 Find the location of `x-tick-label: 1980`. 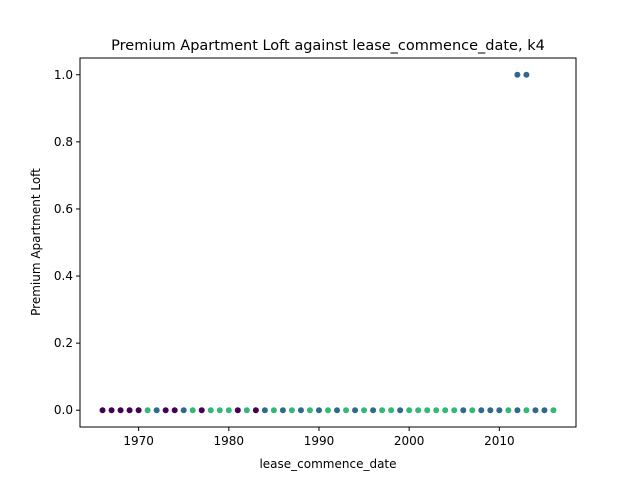

x-tick-label: 1980 is located at coordinates (229, 441).